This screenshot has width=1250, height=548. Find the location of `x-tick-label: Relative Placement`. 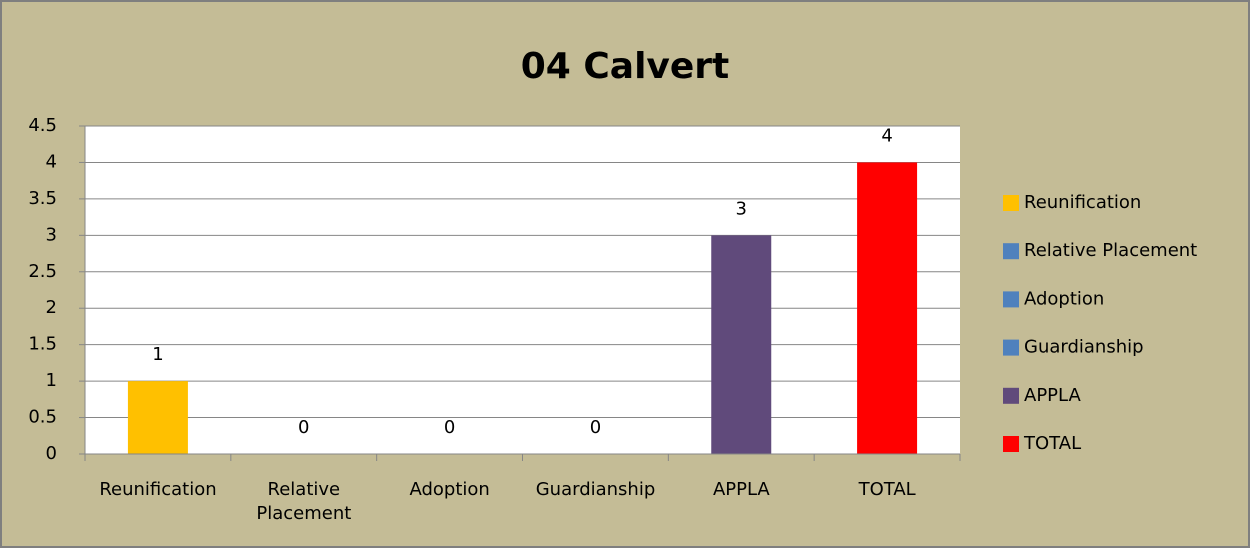

x-tick-label: Relative Placement is located at coordinates (304, 501).